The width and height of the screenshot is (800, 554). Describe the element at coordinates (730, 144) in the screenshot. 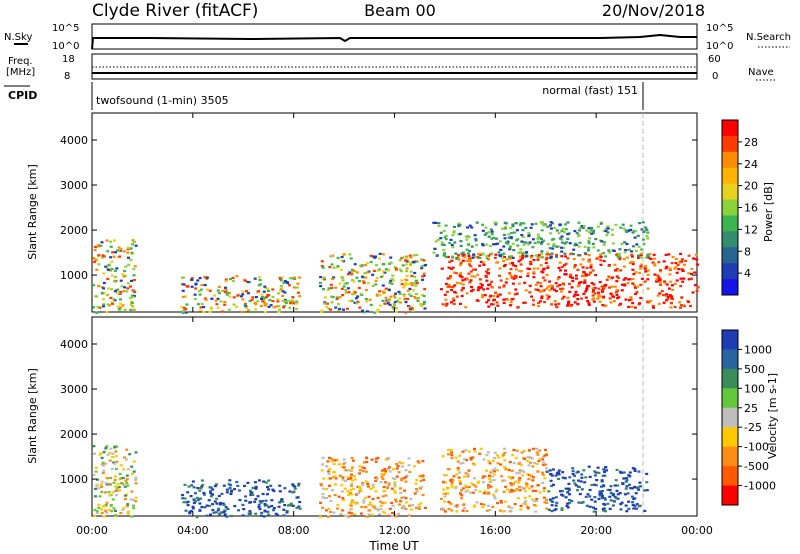

I see `power-colorbar-segment` at that location.